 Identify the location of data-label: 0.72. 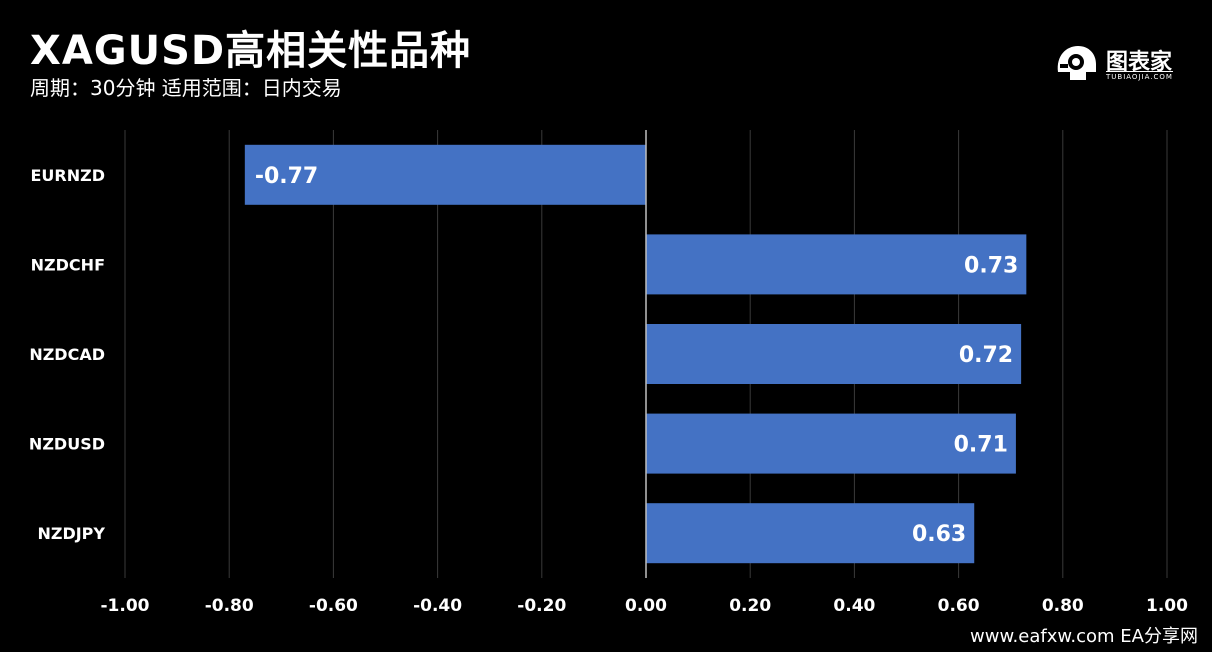
(986, 355).